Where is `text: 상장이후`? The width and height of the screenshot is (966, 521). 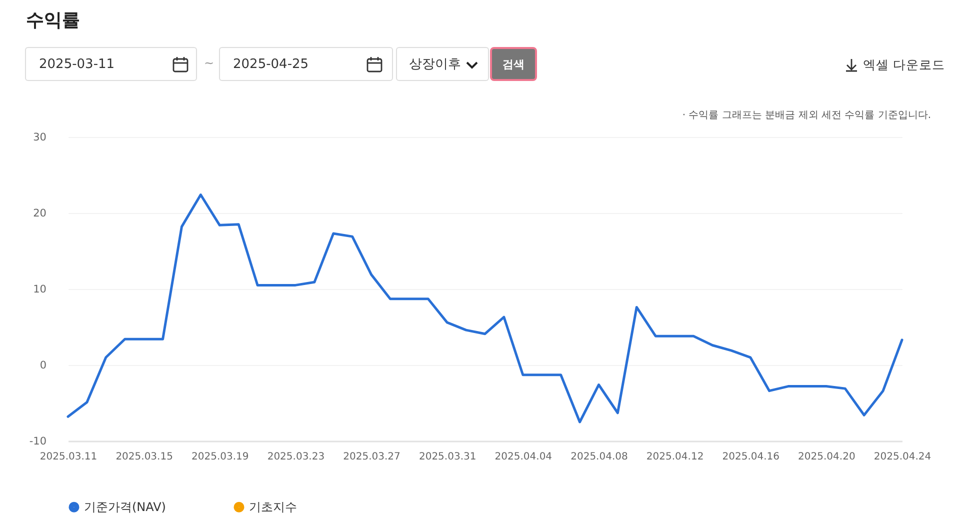 text: 상장이후 is located at coordinates (435, 64).